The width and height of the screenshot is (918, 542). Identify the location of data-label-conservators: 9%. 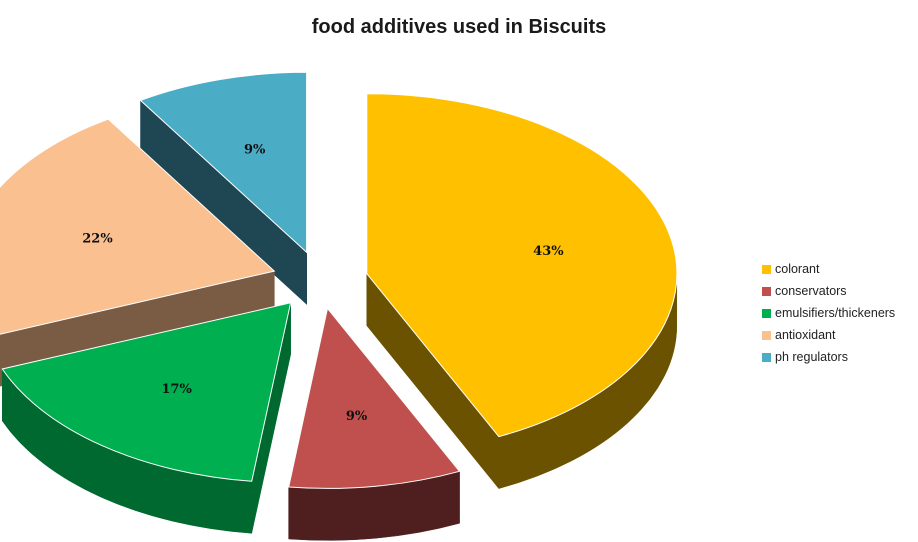
(357, 416).